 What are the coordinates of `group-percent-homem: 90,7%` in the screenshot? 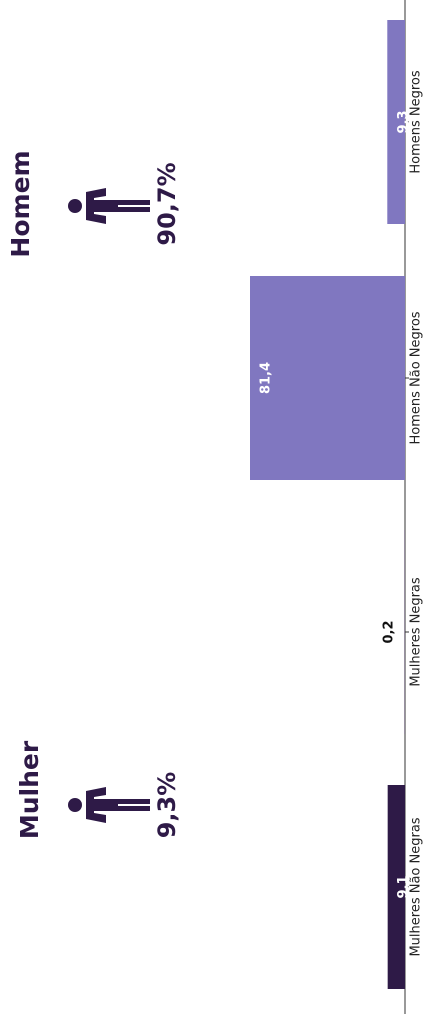 It's located at (167, 203).